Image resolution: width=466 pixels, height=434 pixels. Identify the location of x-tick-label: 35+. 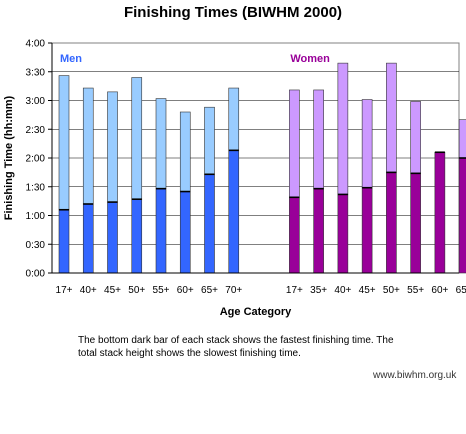
(318, 290).